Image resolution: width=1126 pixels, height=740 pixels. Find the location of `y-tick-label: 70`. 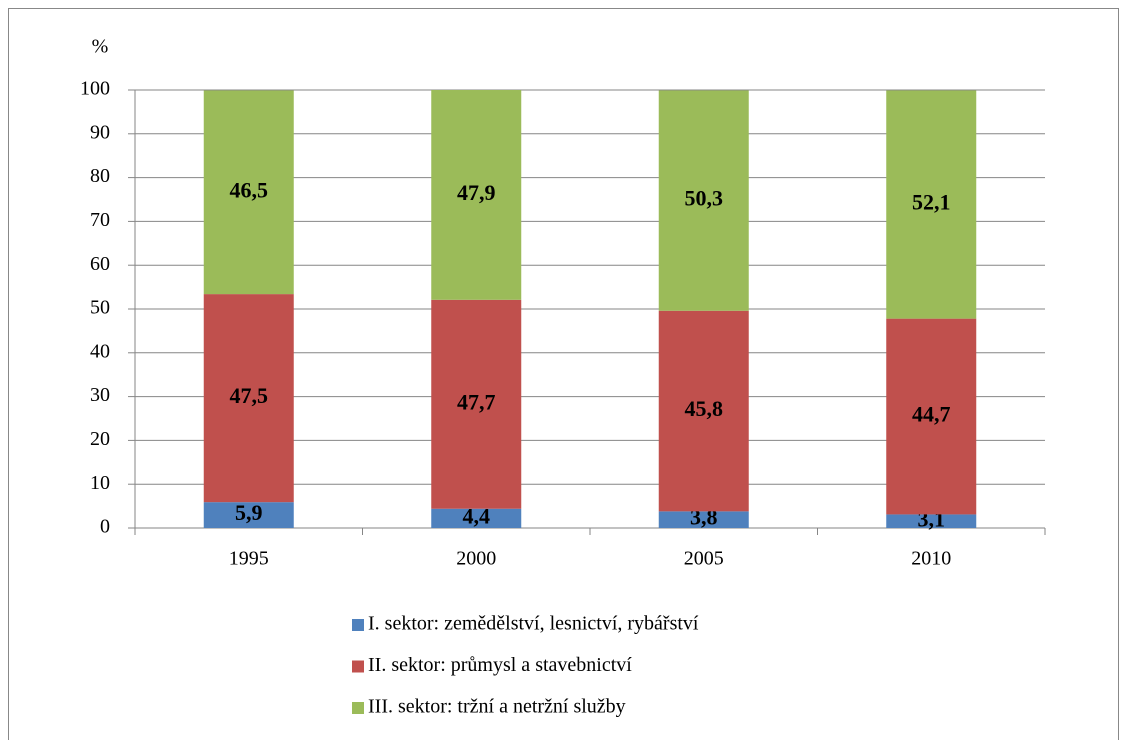

y-tick-label: 70 is located at coordinates (100, 220).